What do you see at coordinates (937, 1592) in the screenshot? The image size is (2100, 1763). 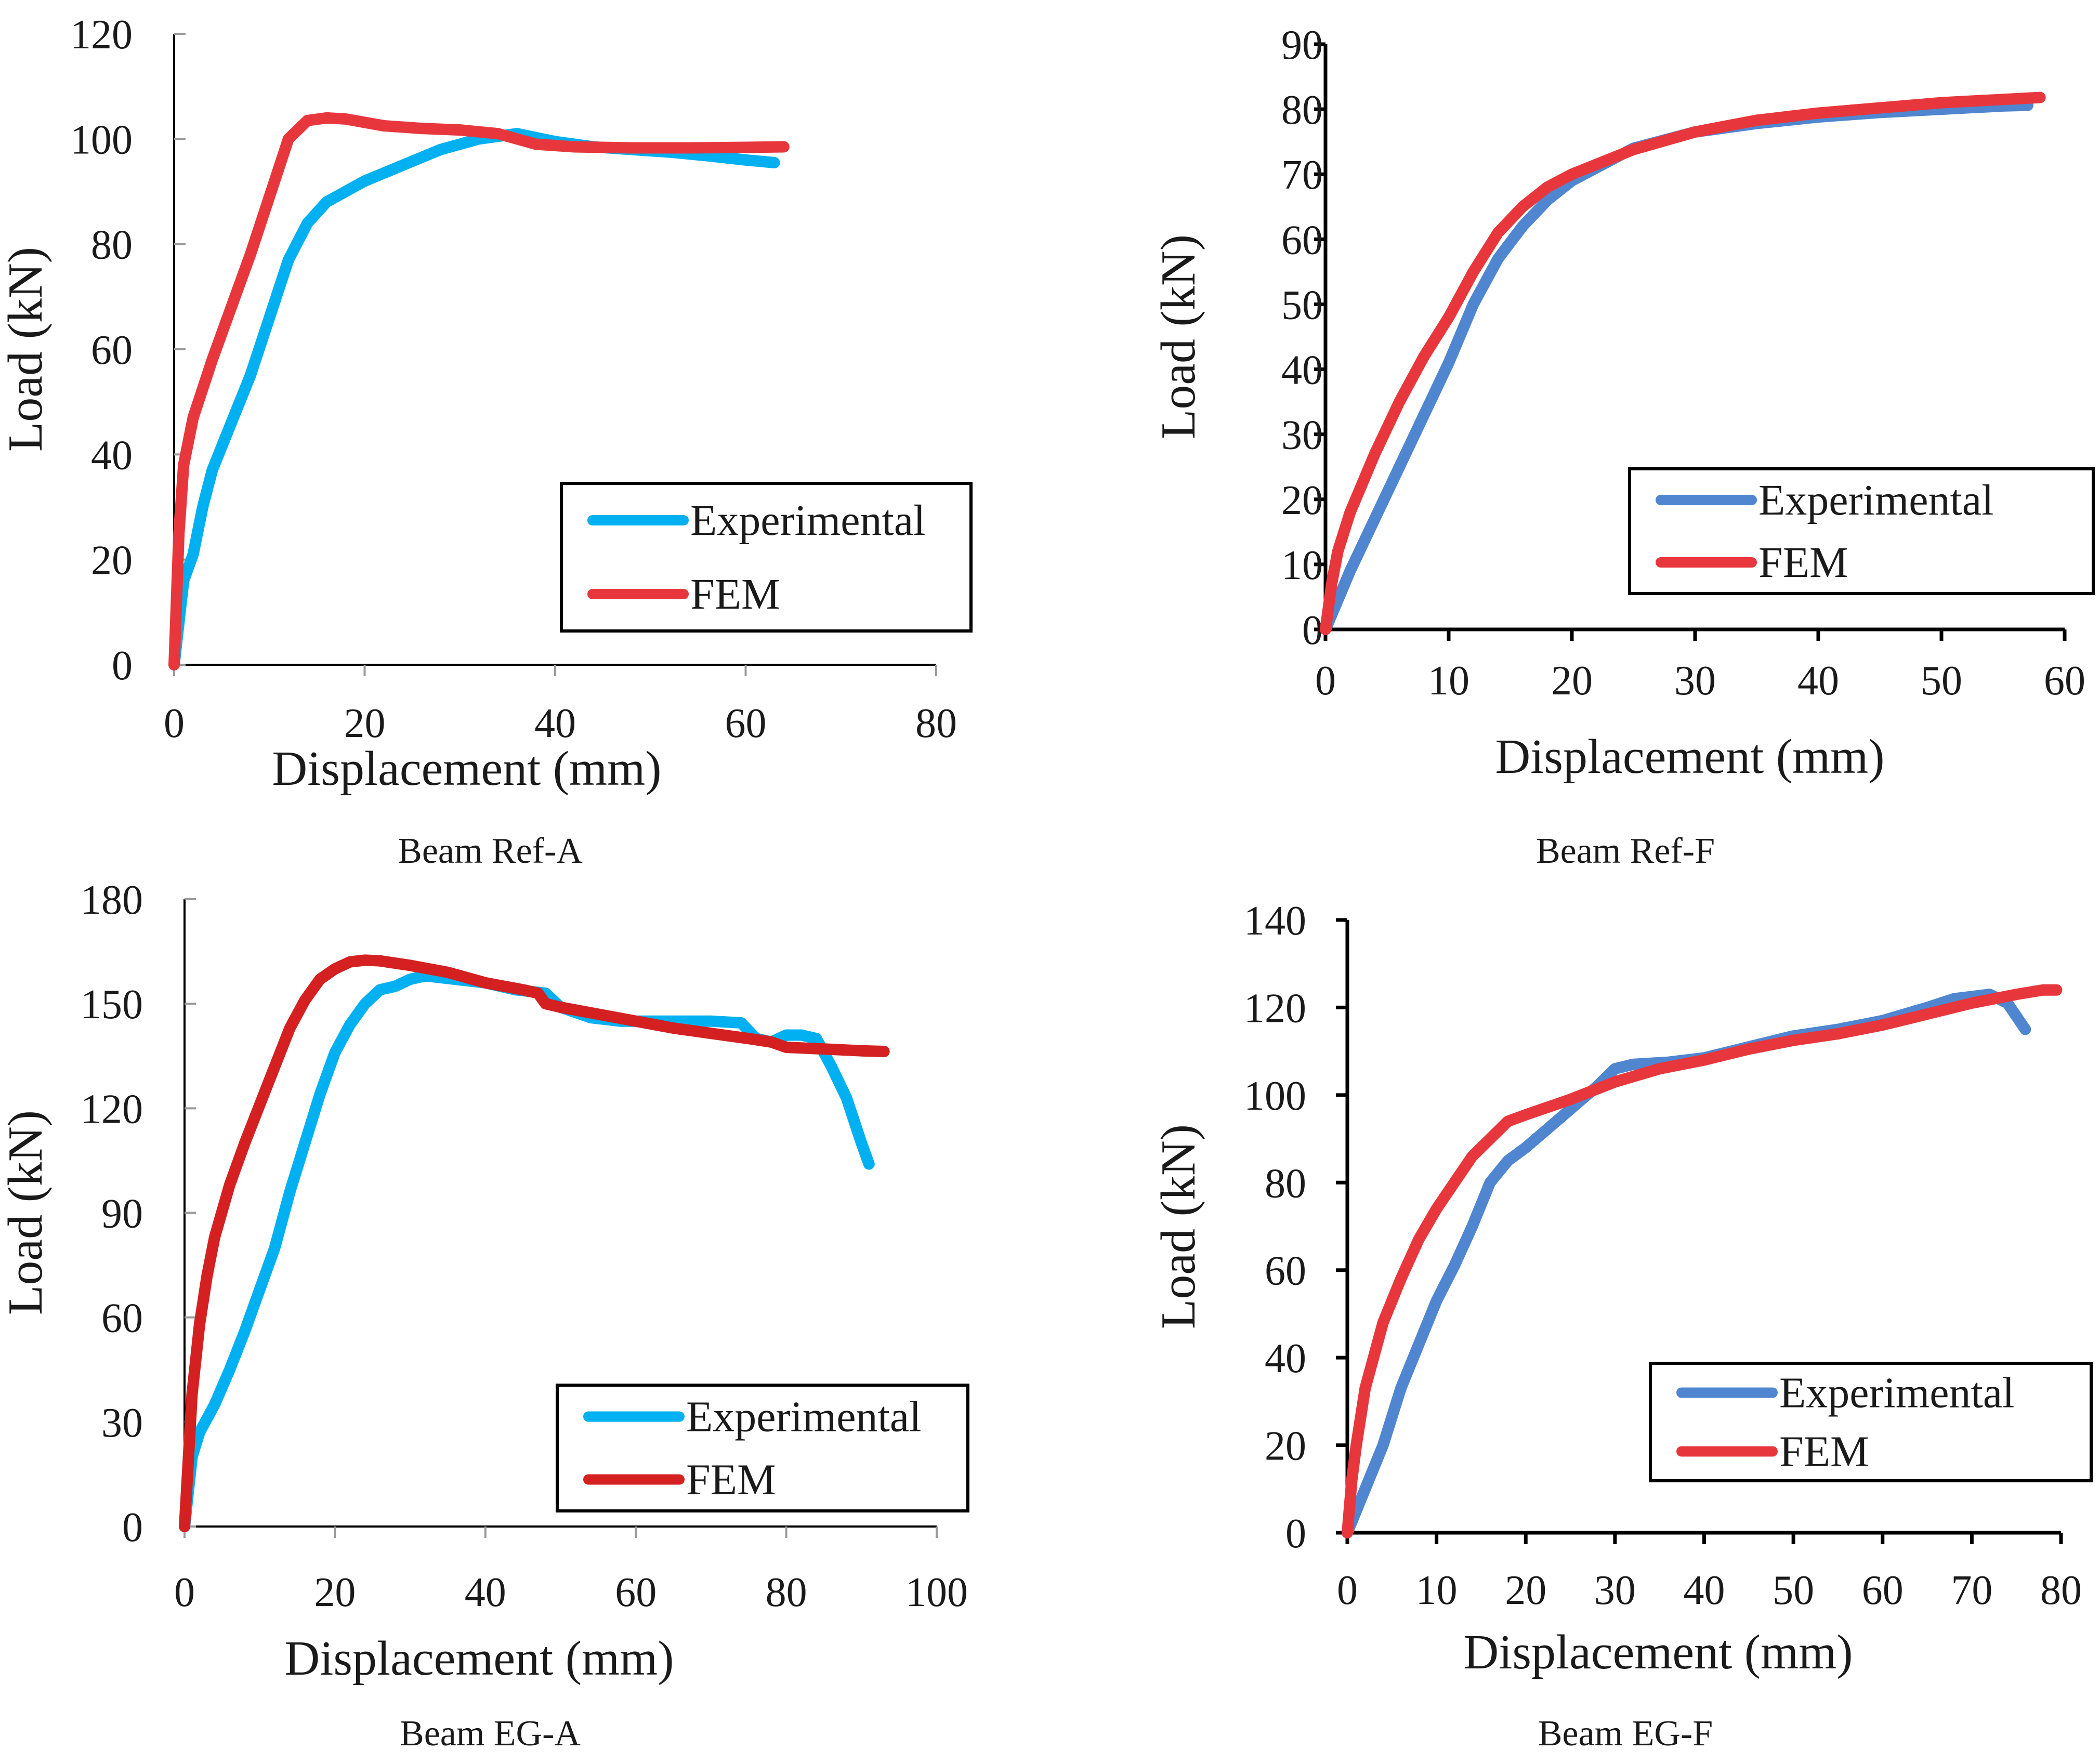 I see `x-tick-label: 100` at bounding box center [937, 1592].